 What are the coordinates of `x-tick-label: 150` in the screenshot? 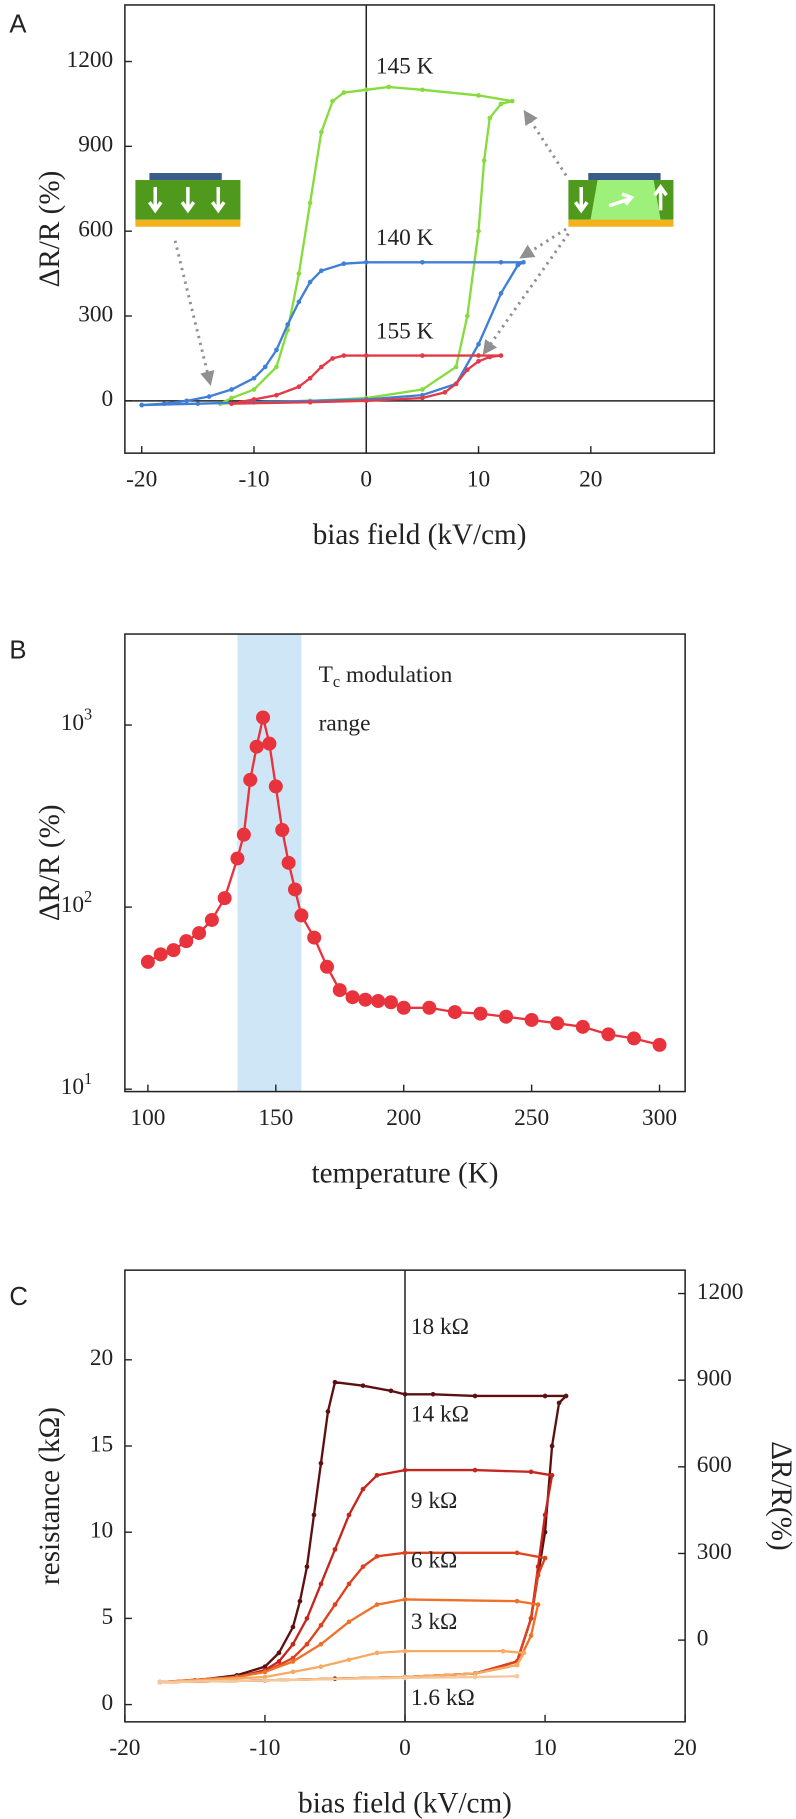 It's located at (275, 1118).